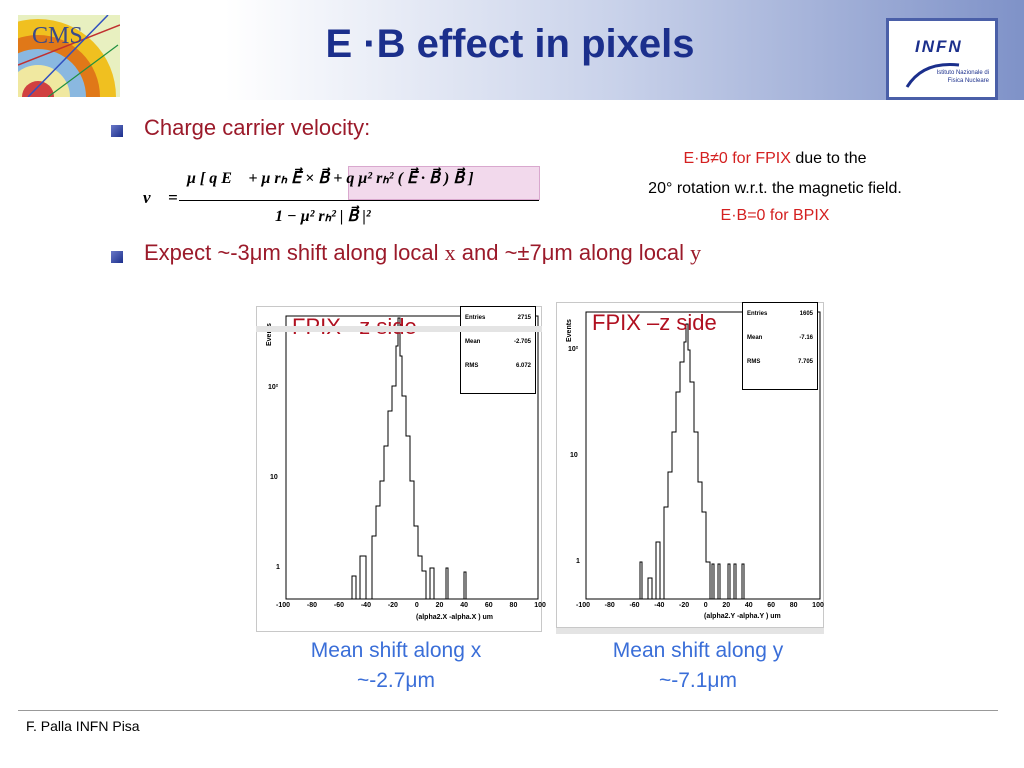 The image size is (1024, 768). I want to click on stats-entries-value: 1605, so click(806, 314).